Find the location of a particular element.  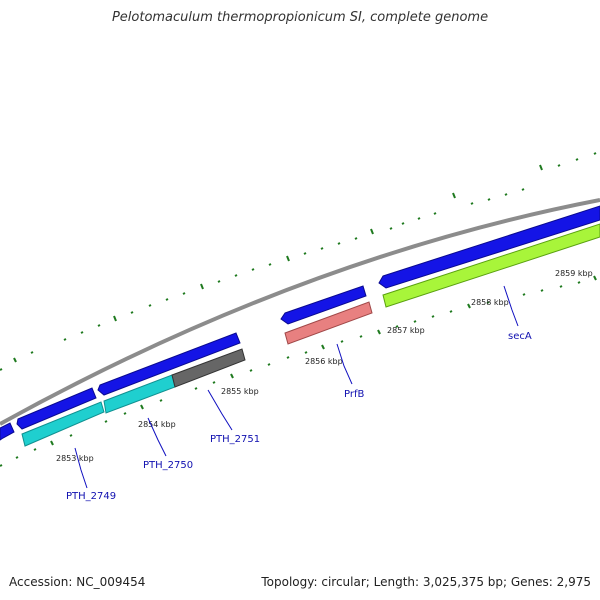

kbp-label: 2854 kbp is located at coordinates (157, 424).